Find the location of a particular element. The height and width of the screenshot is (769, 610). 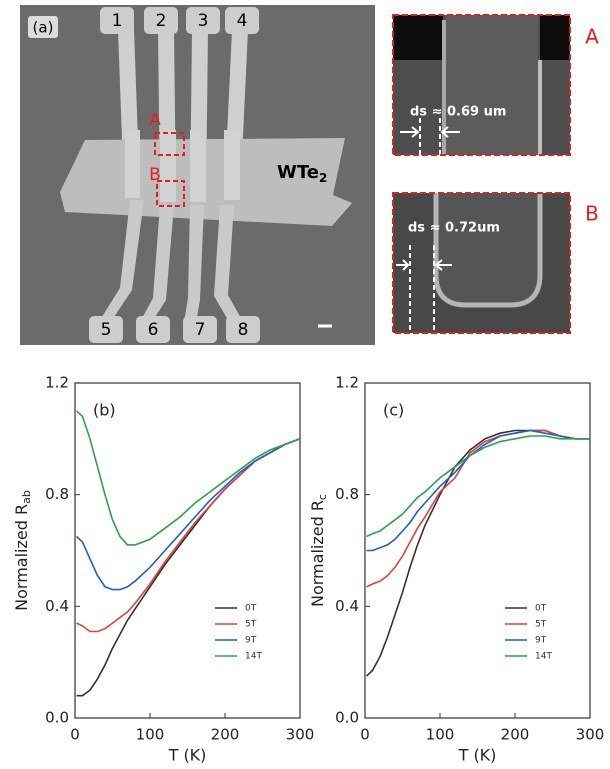

bottom-electrodes is located at coordinates (171, 261).